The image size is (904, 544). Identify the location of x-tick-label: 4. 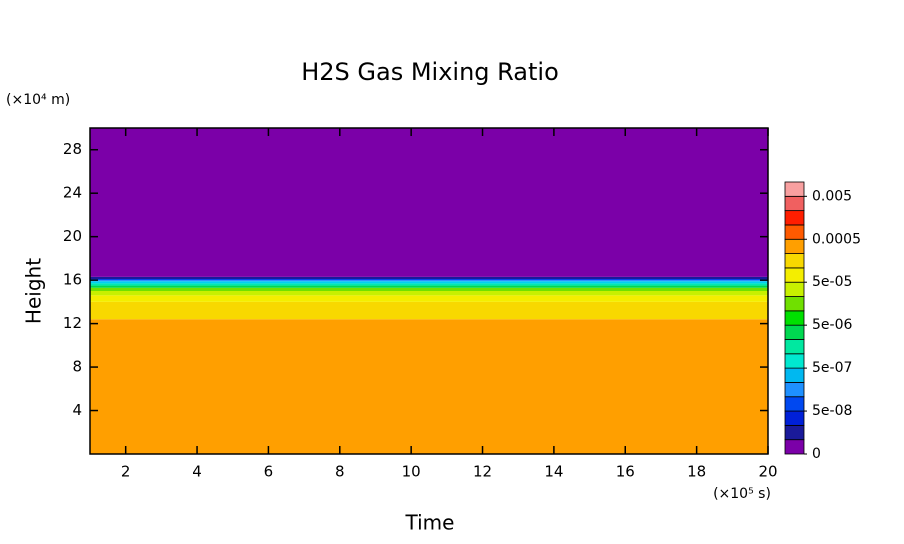
(197, 472).